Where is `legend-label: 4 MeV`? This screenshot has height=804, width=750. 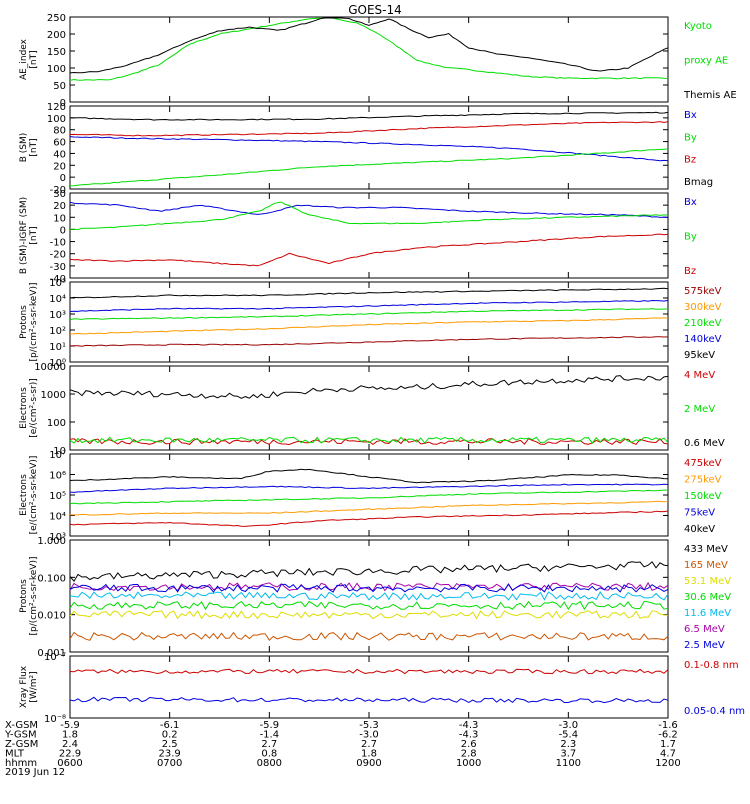
legend-label: 4 MeV is located at coordinates (699, 375).